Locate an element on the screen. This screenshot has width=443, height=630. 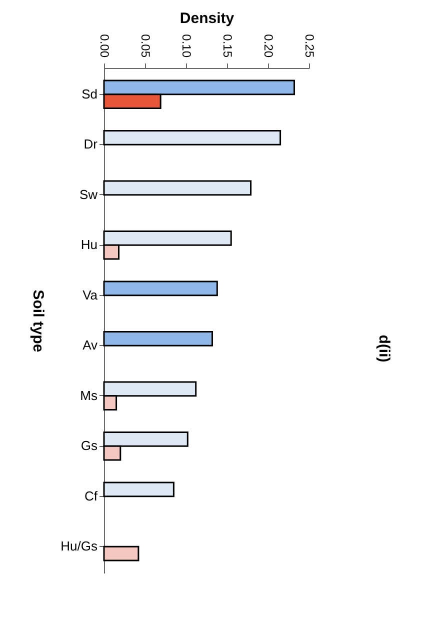
x-tick-label: 0.25 is located at coordinates (309, 46).